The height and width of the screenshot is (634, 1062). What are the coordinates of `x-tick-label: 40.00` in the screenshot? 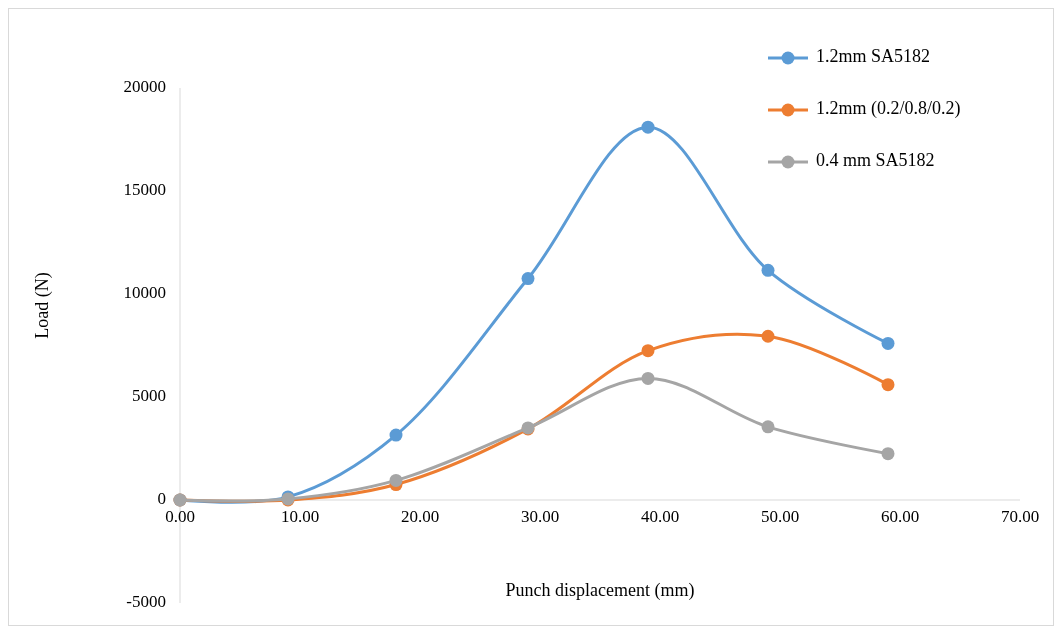 It's located at (660, 516).